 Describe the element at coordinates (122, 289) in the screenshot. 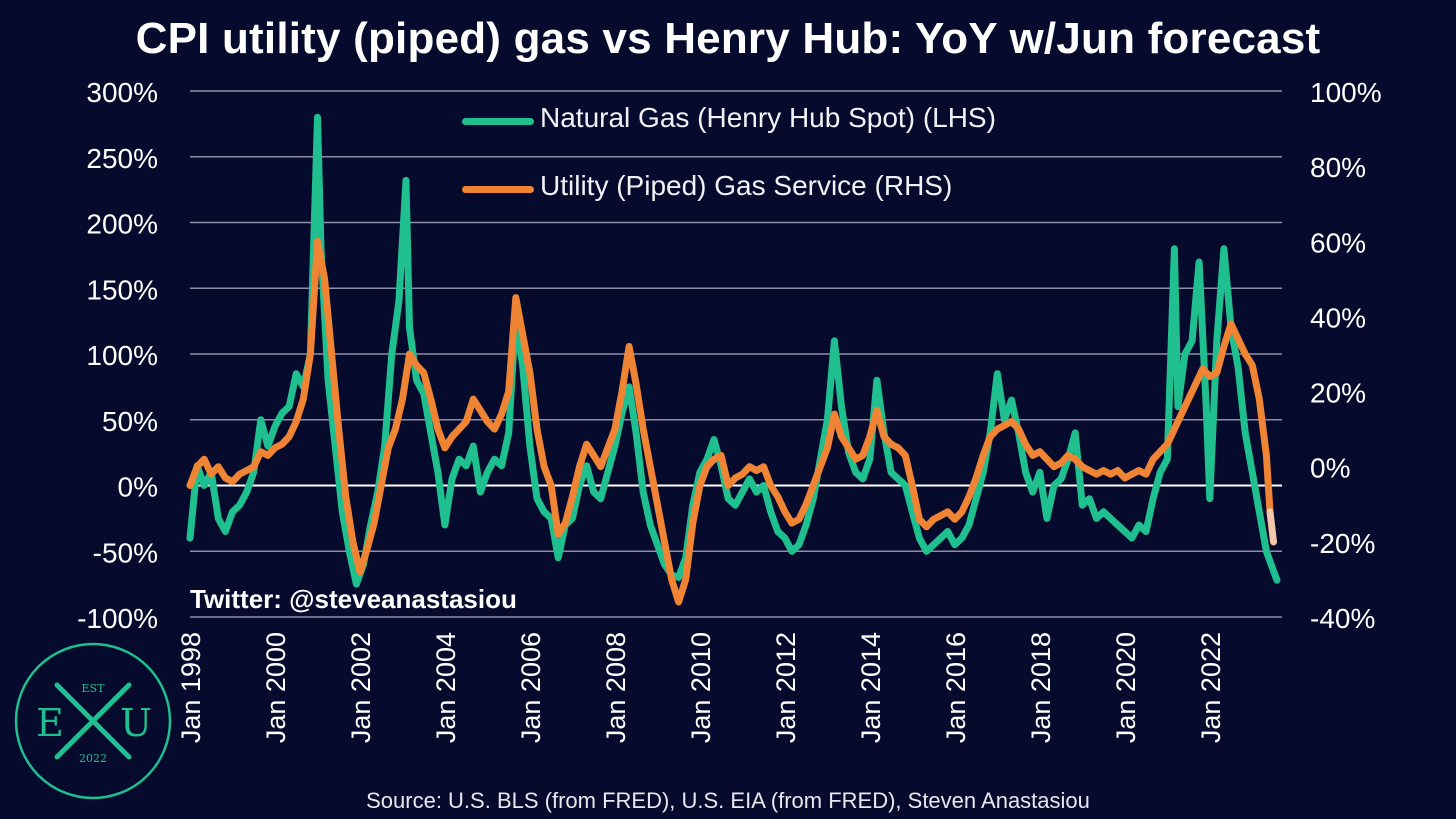

I see `y-left-tick-label: 150%` at that location.